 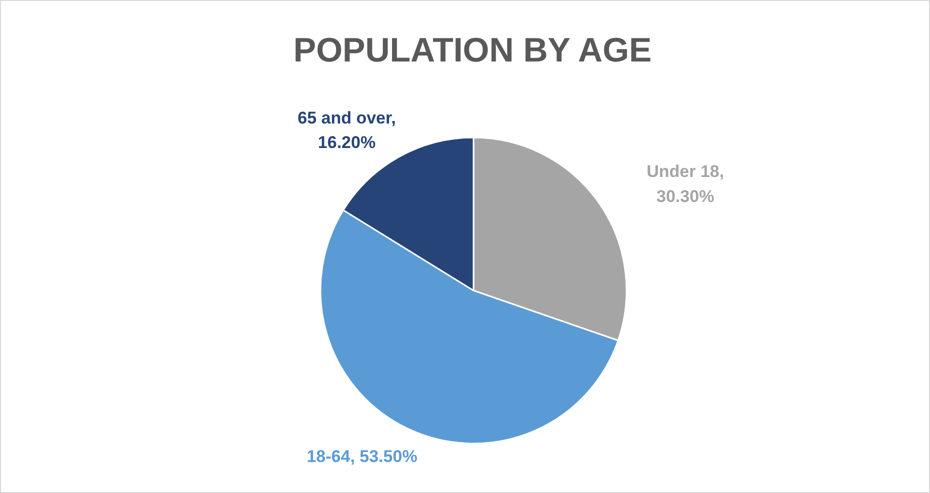 What do you see at coordinates (362, 456) in the screenshot?
I see `slice-label: 18-64, 53.50%` at bounding box center [362, 456].